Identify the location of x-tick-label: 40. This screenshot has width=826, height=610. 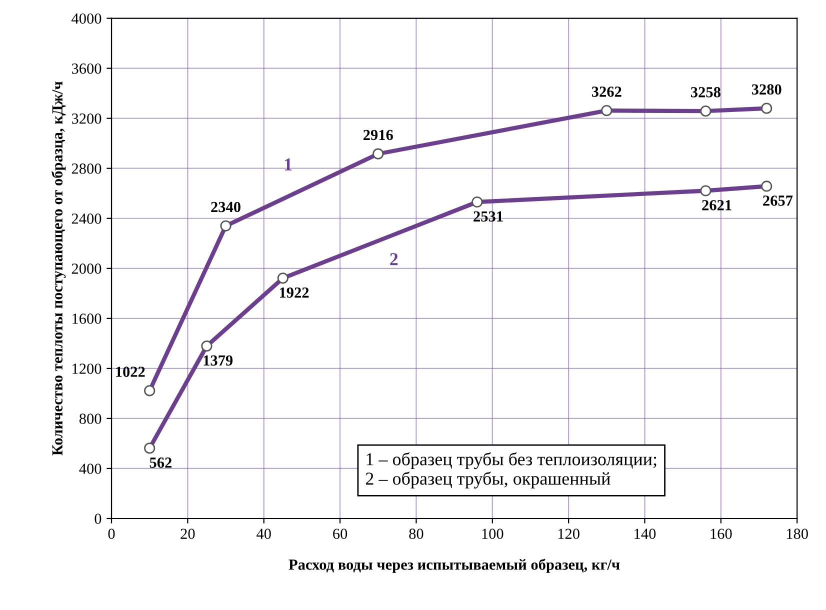
(263, 533).